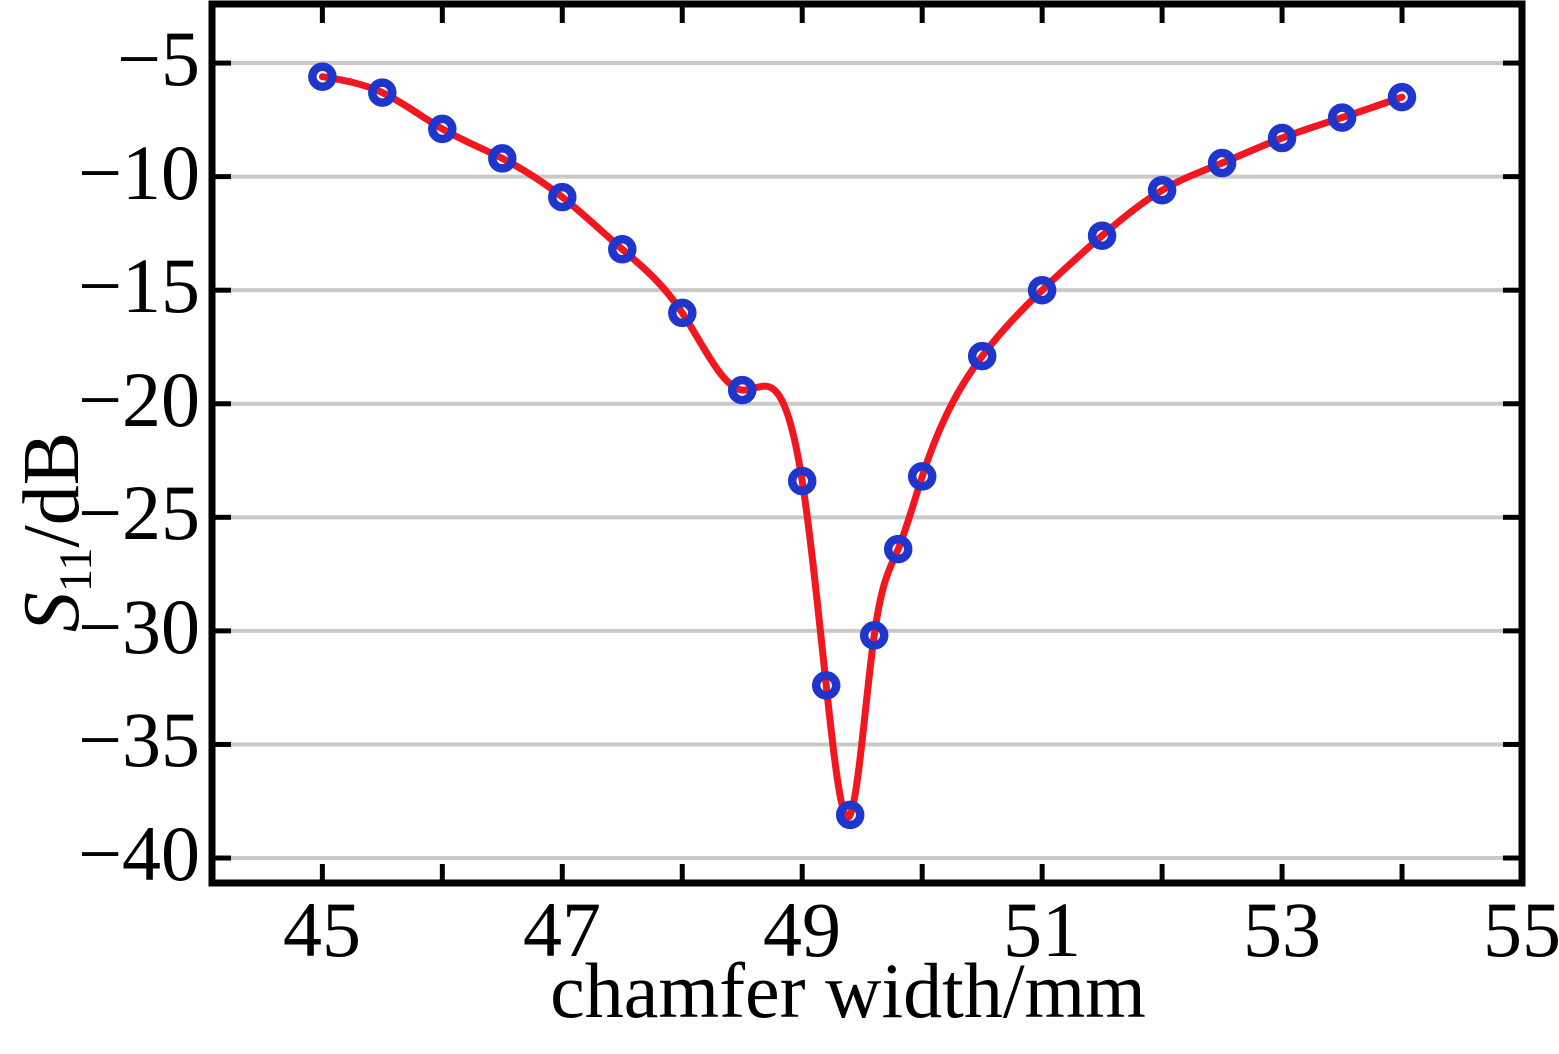 The height and width of the screenshot is (1054, 1559). Describe the element at coordinates (76, 570) in the screenshot. I see `y-axis-subscript: 11` at that location.